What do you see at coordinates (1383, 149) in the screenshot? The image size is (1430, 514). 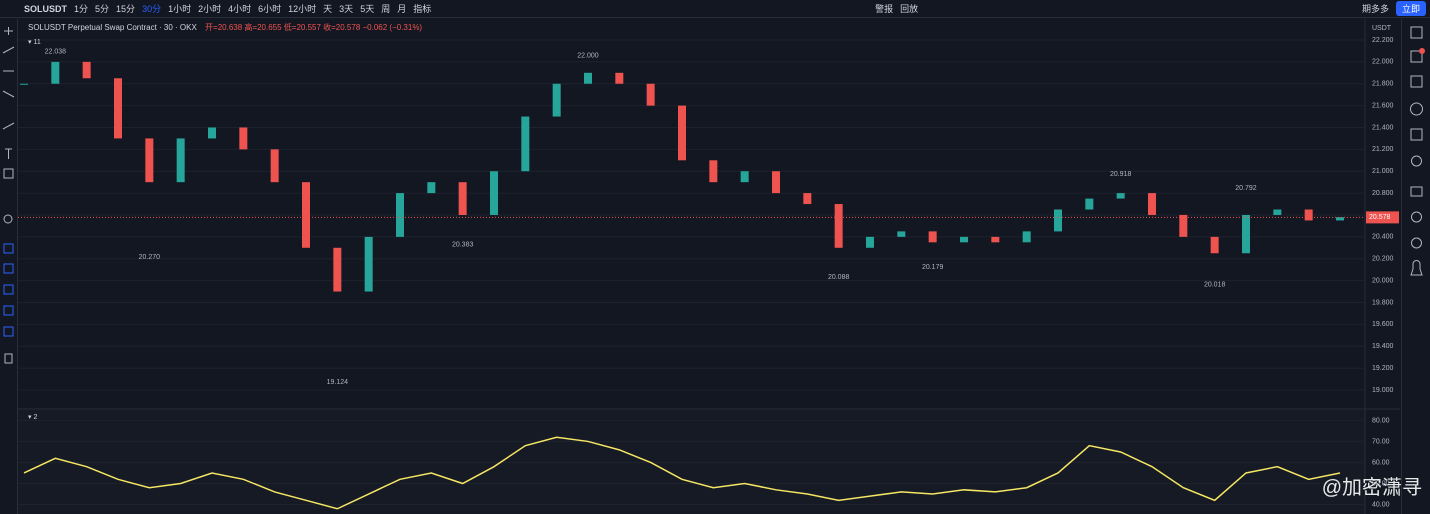 I see `y-tick-label: 21.200` at bounding box center [1383, 149].